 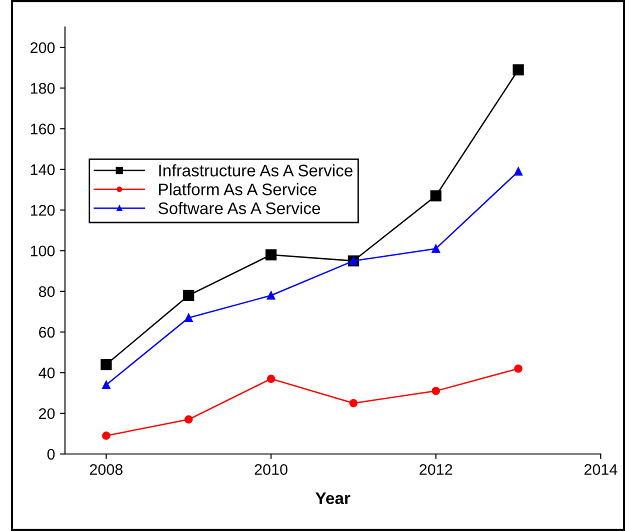 What do you see at coordinates (255, 170) in the screenshot?
I see `legend-label: Infrastructure As A Service` at bounding box center [255, 170].